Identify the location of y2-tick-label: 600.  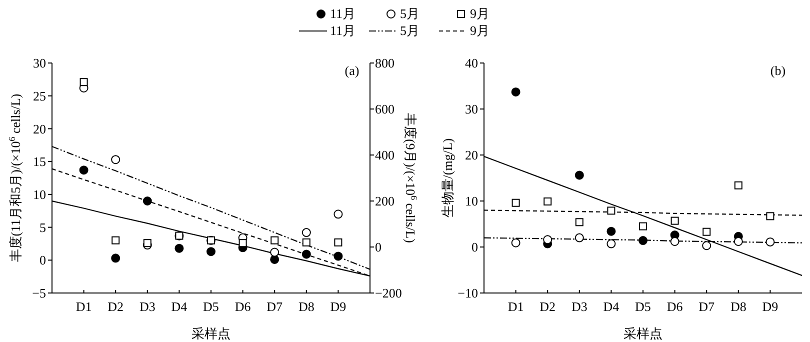
(384, 109).